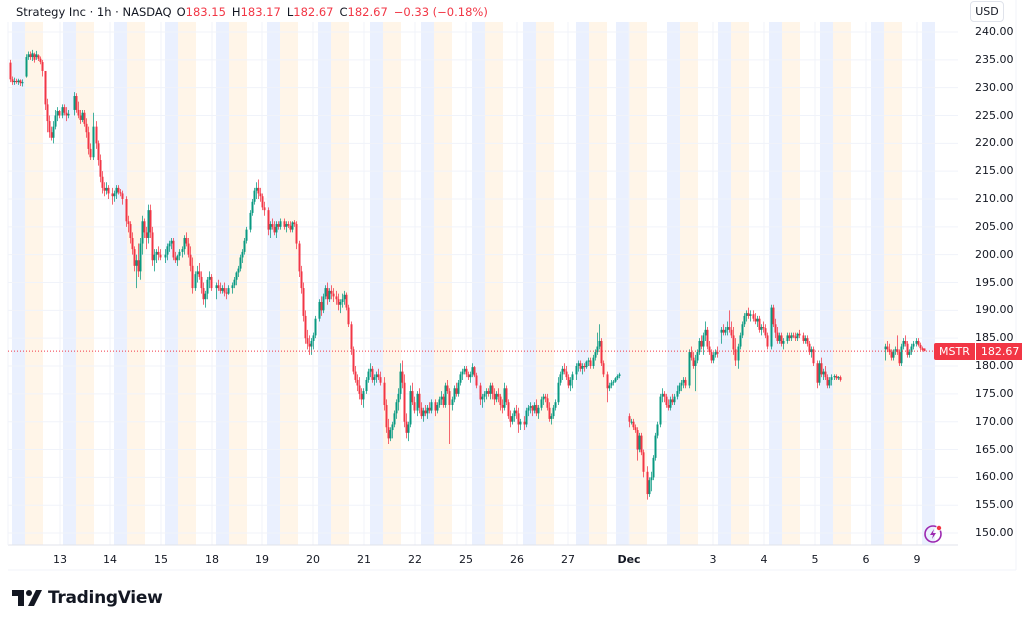  I want to click on price-tick-label: 200.00, so click(994, 254).